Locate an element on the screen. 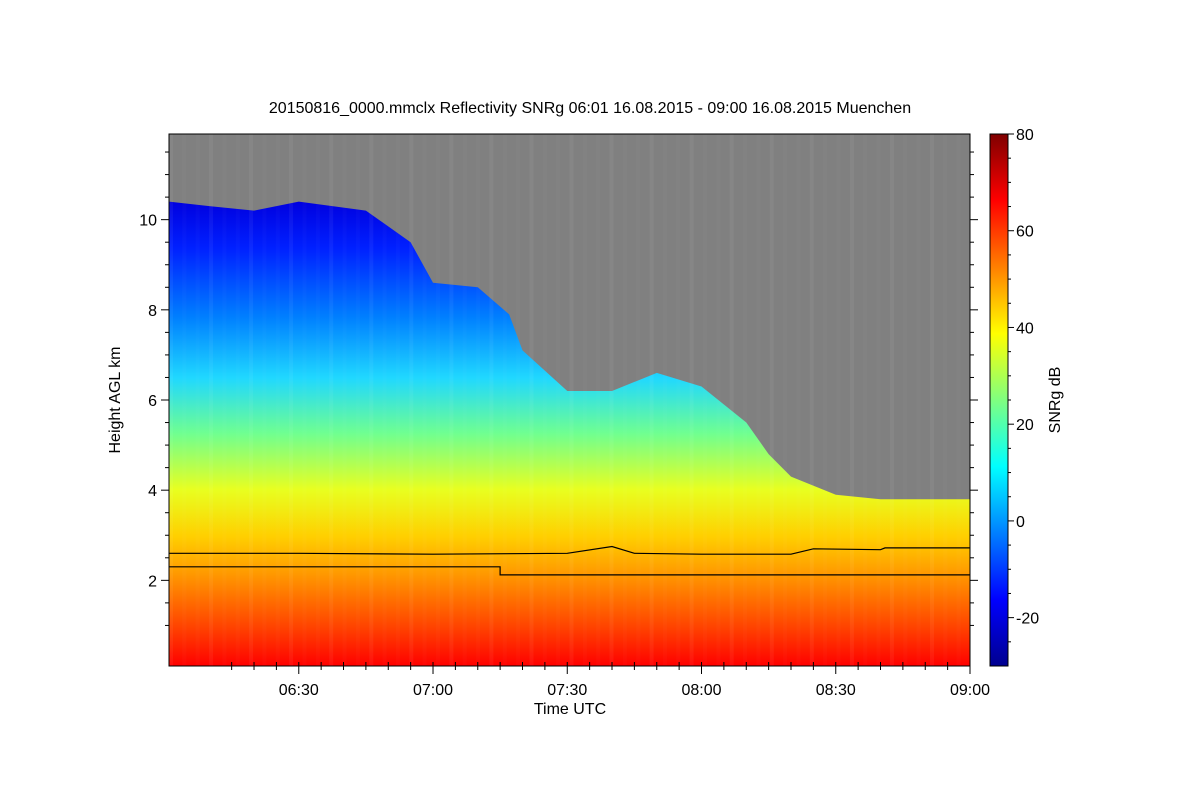 This screenshot has width=1200, height=800. colorbar-tick-label: 60 is located at coordinates (1025, 232).